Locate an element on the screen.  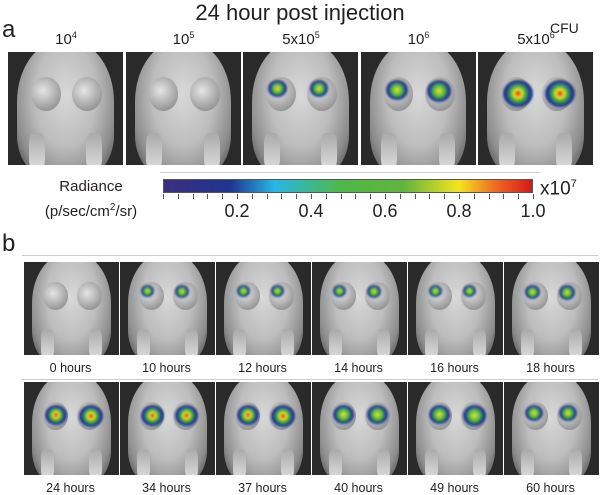
radiance-label: Radiance is located at coordinates (91, 186).